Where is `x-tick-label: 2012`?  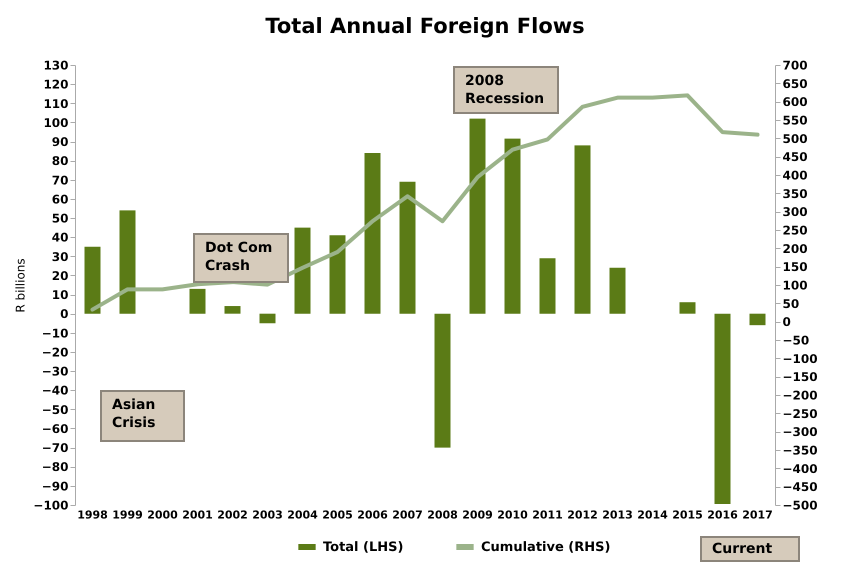
x-tick-label: 2012 is located at coordinates (582, 515).